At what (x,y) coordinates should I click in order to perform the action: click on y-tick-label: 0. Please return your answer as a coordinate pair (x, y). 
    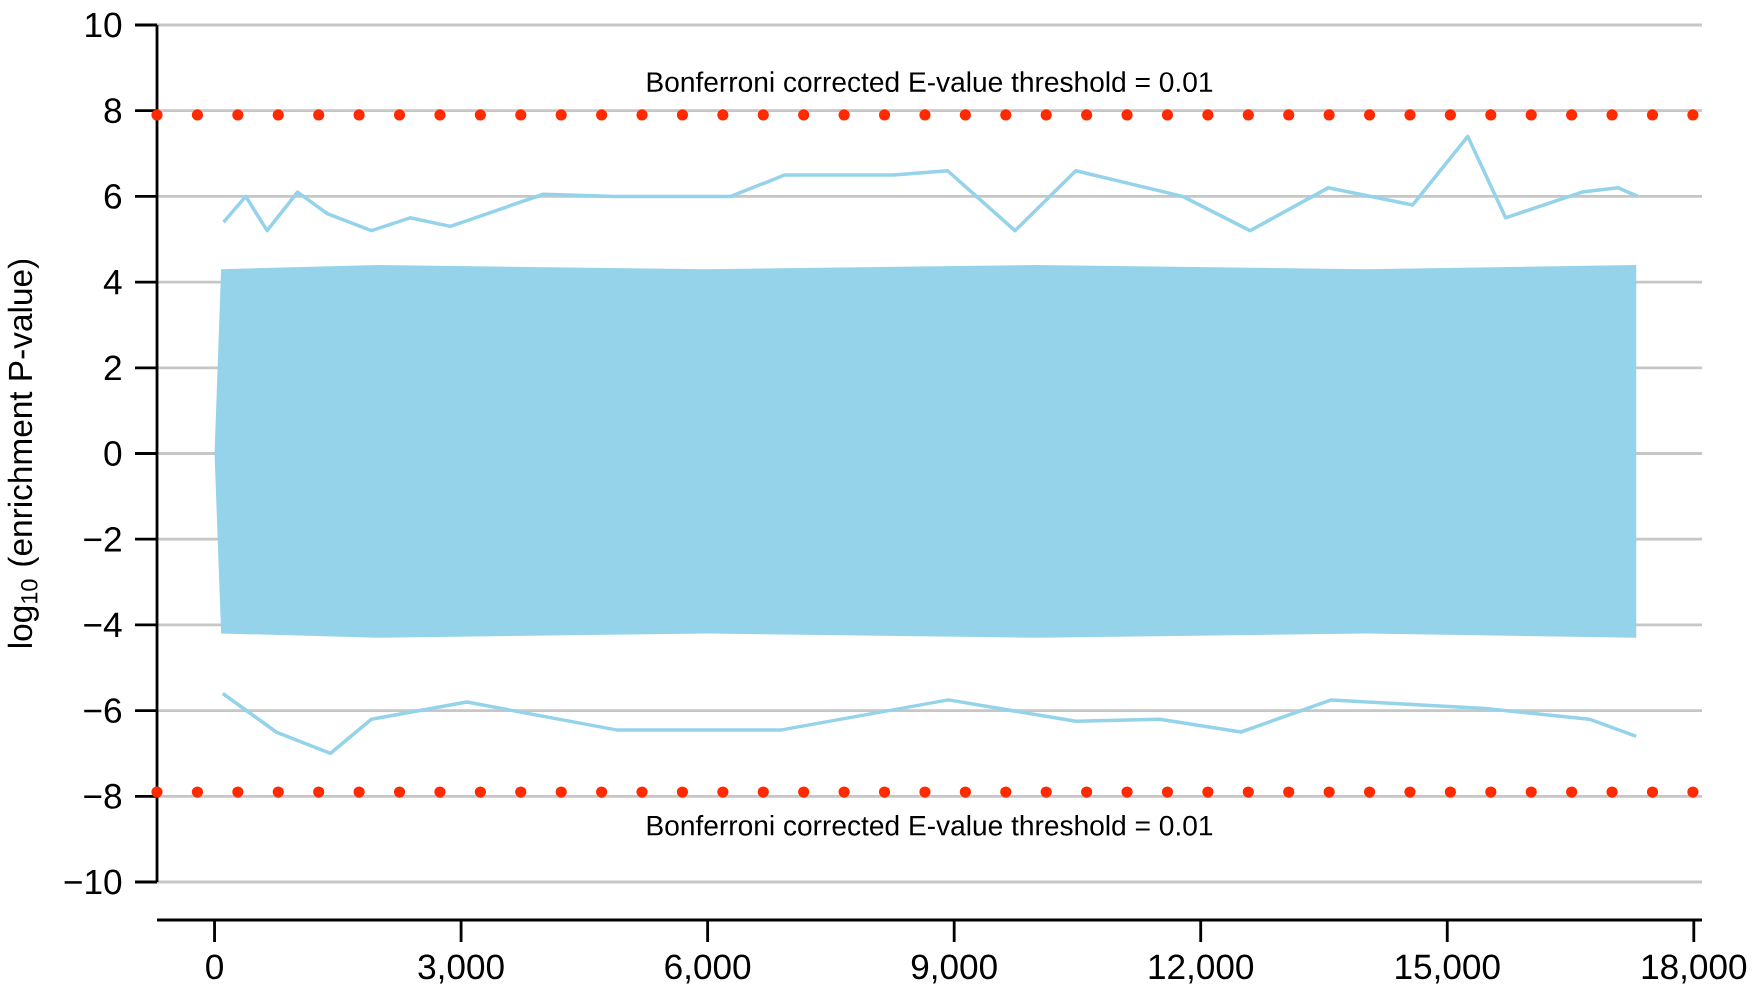
    Looking at the image, I should click on (113, 453).